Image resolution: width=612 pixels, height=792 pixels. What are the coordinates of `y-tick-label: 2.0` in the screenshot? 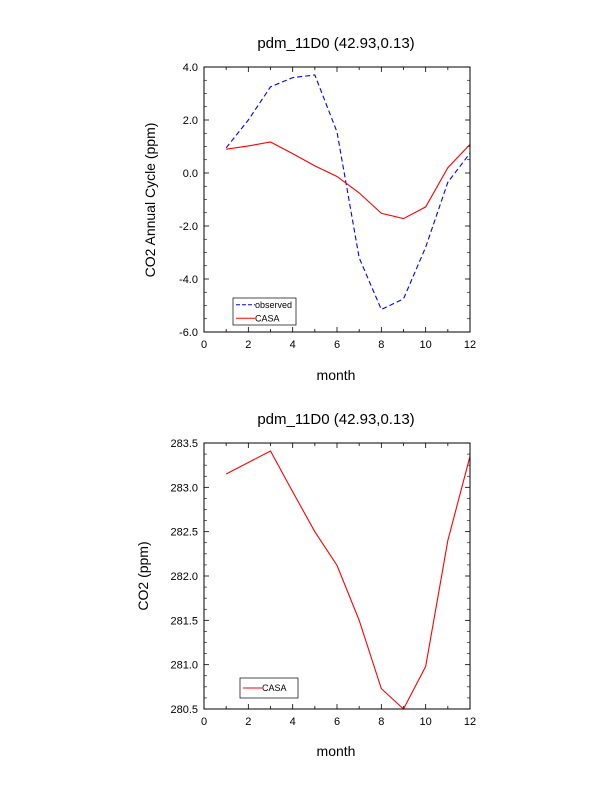 It's located at (190, 121).